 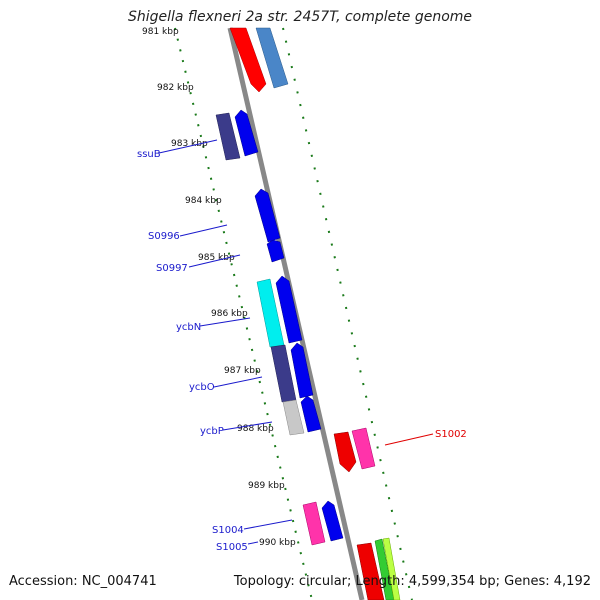 I want to click on gene-block-S1004, so click(x=323, y=523).